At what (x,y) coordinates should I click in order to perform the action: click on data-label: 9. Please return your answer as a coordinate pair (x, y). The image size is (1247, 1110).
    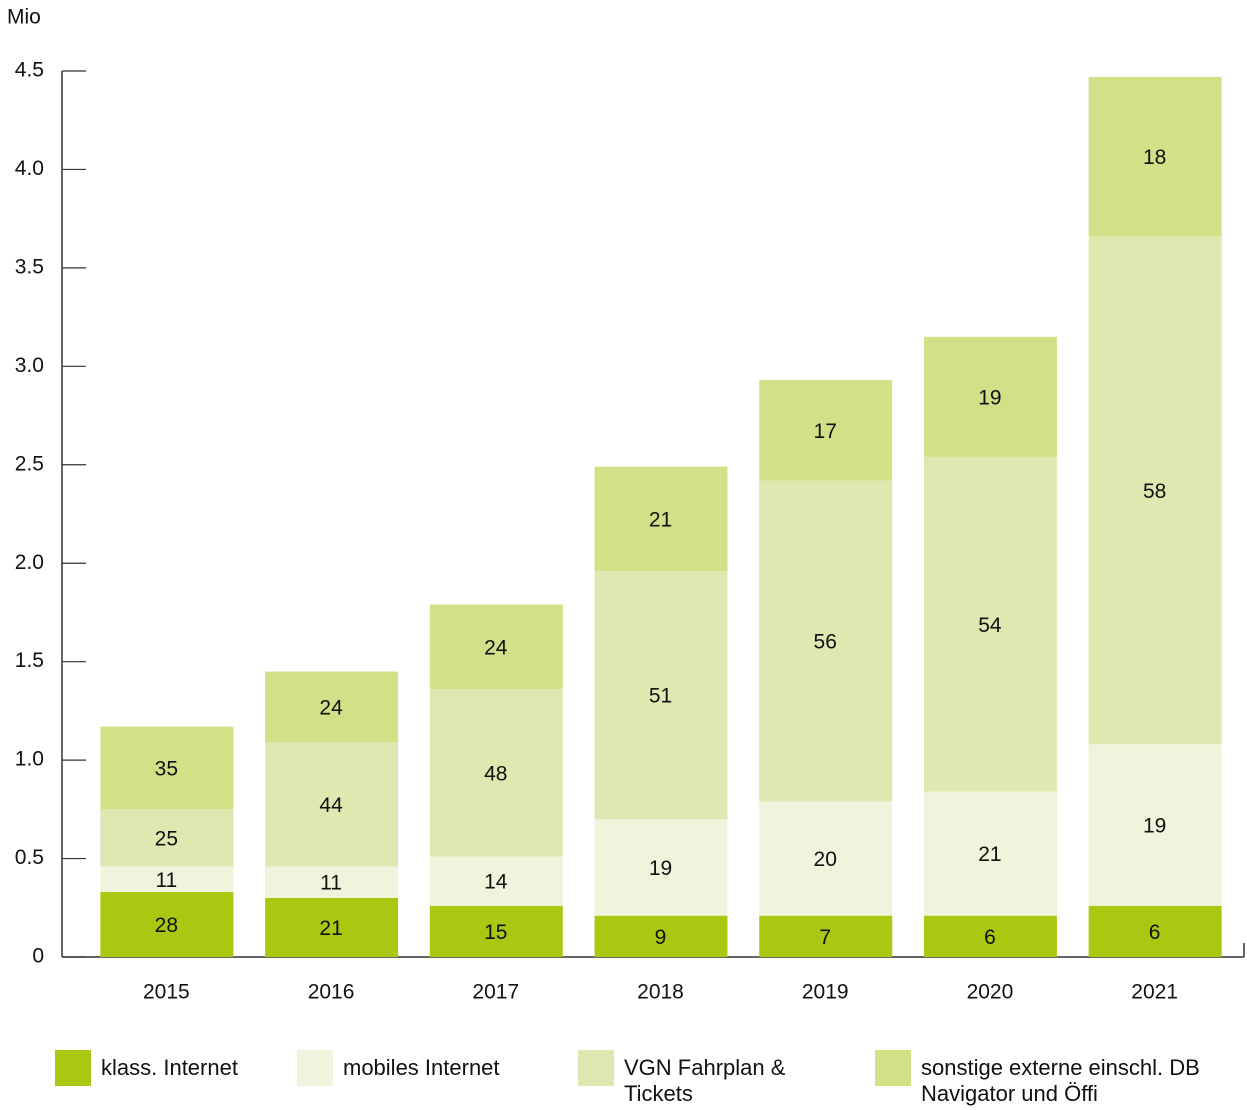
    Looking at the image, I should click on (661, 937).